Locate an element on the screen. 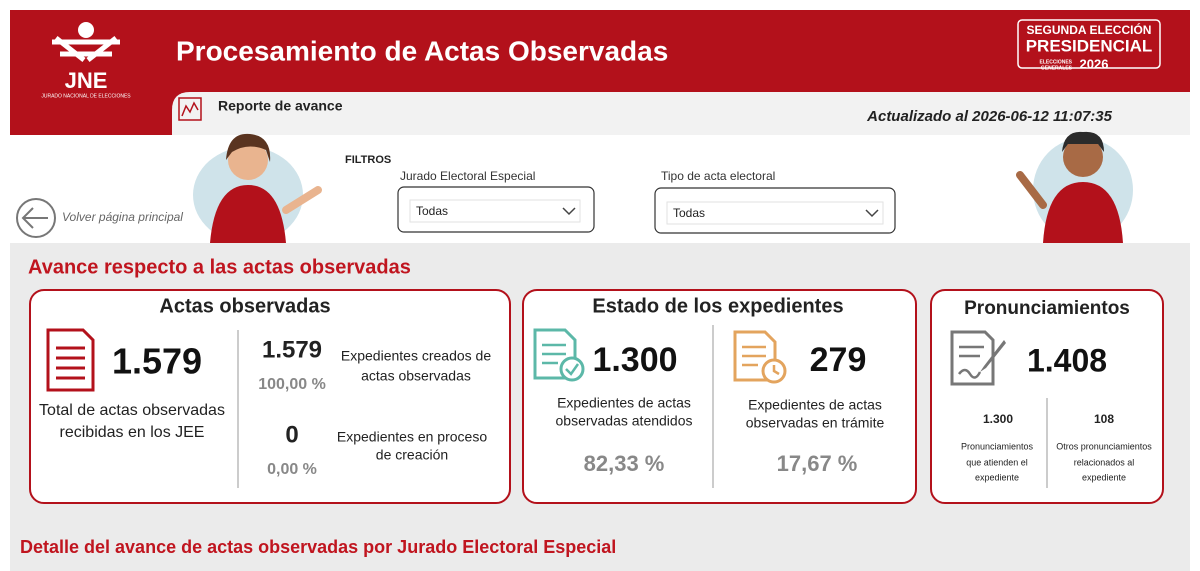 The height and width of the screenshot is (571, 1200). icon-document is located at coordinates (70, 360).